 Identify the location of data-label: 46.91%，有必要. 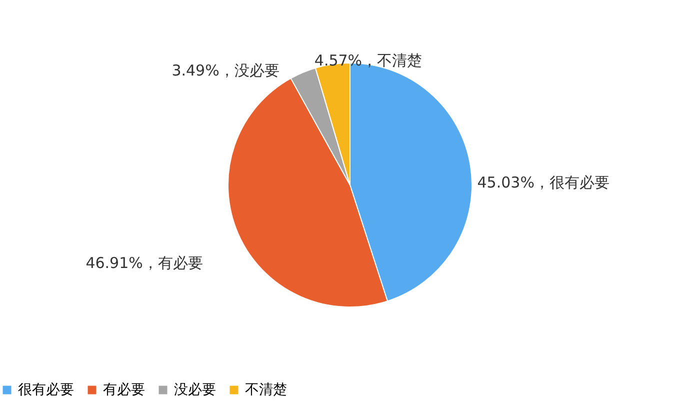
(144, 263).